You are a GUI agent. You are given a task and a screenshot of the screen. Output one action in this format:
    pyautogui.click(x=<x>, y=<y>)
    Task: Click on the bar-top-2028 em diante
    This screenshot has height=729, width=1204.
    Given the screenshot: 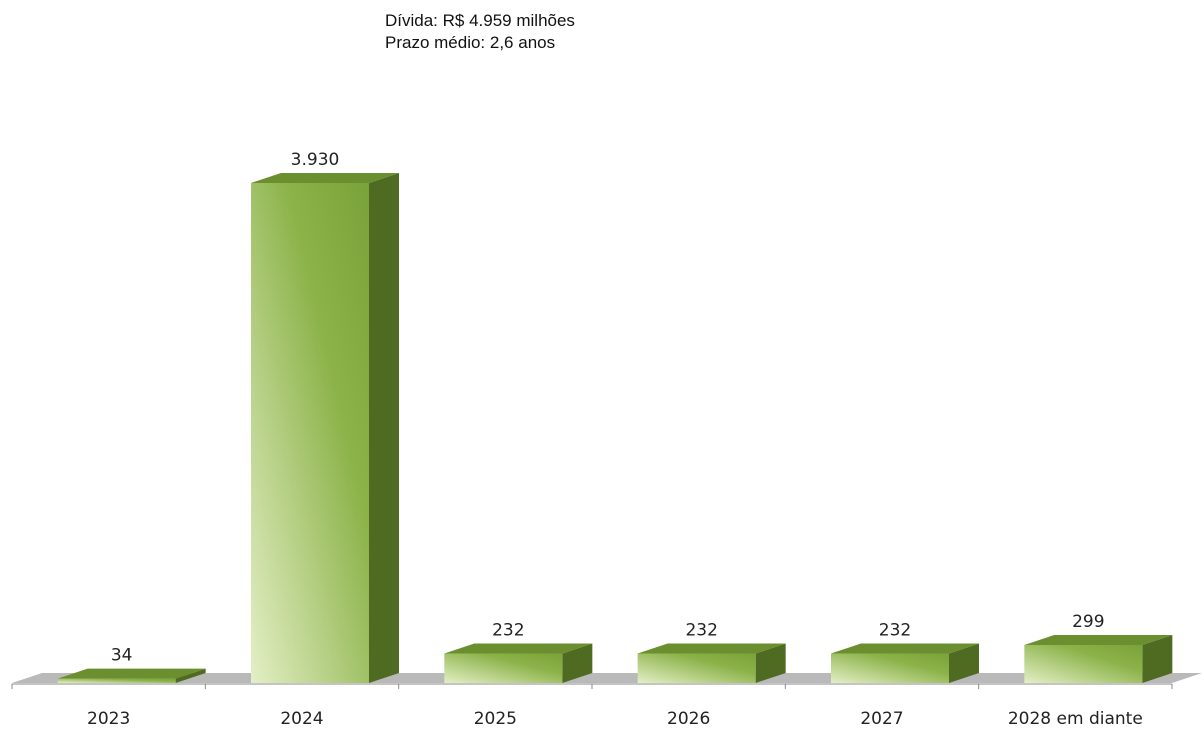 What is the action you would take?
    pyautogui.click(x=1098, y=639)
    